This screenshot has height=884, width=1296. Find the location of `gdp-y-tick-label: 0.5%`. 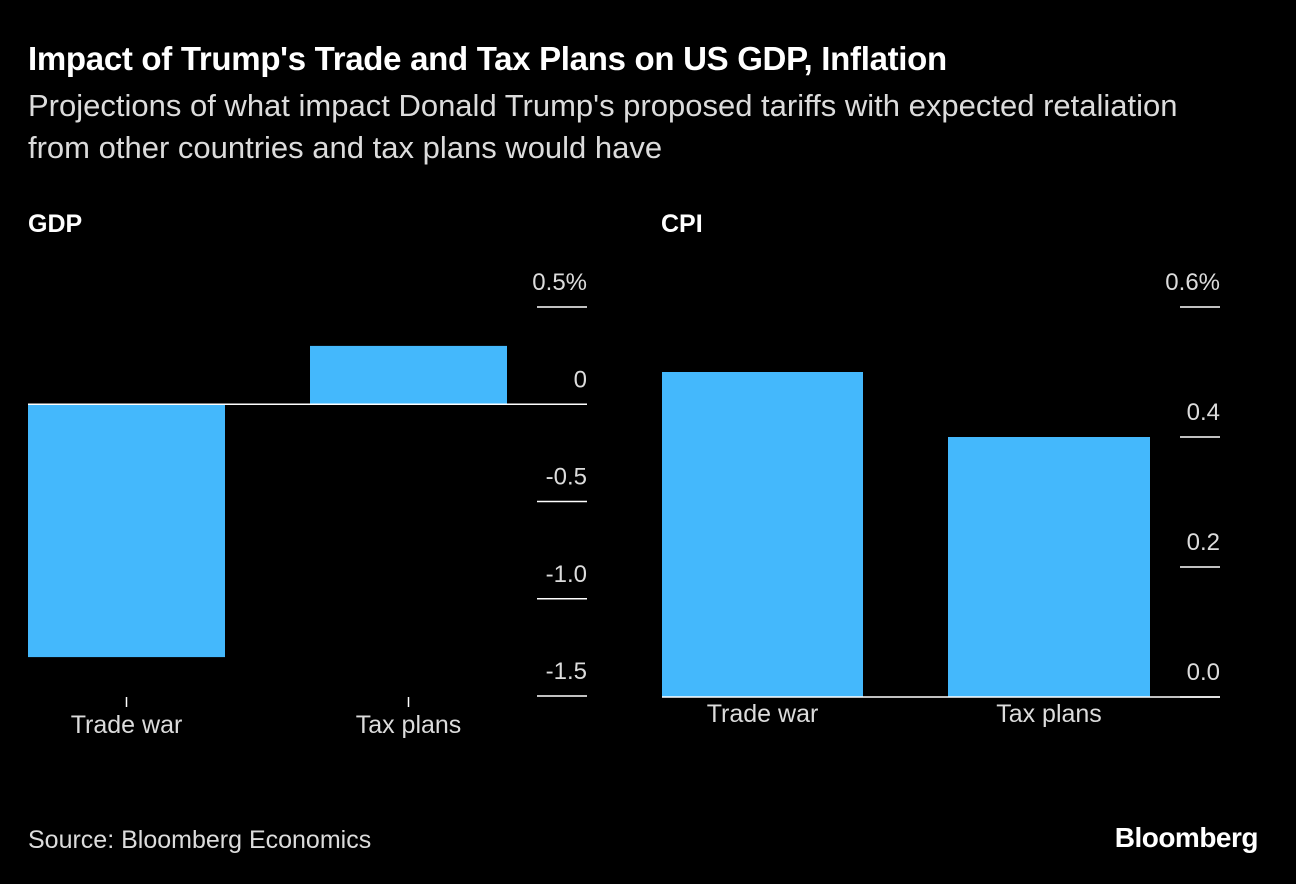

gdp-y-tick-label: 0.5% is located at coordinates (559, 282).